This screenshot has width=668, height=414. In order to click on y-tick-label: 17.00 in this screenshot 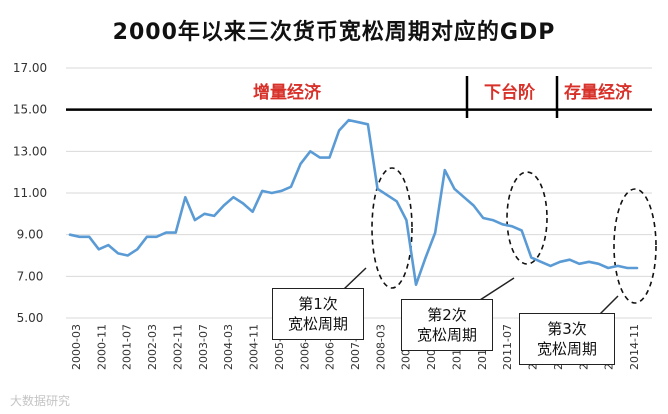, I will do `click(30, 68)`.